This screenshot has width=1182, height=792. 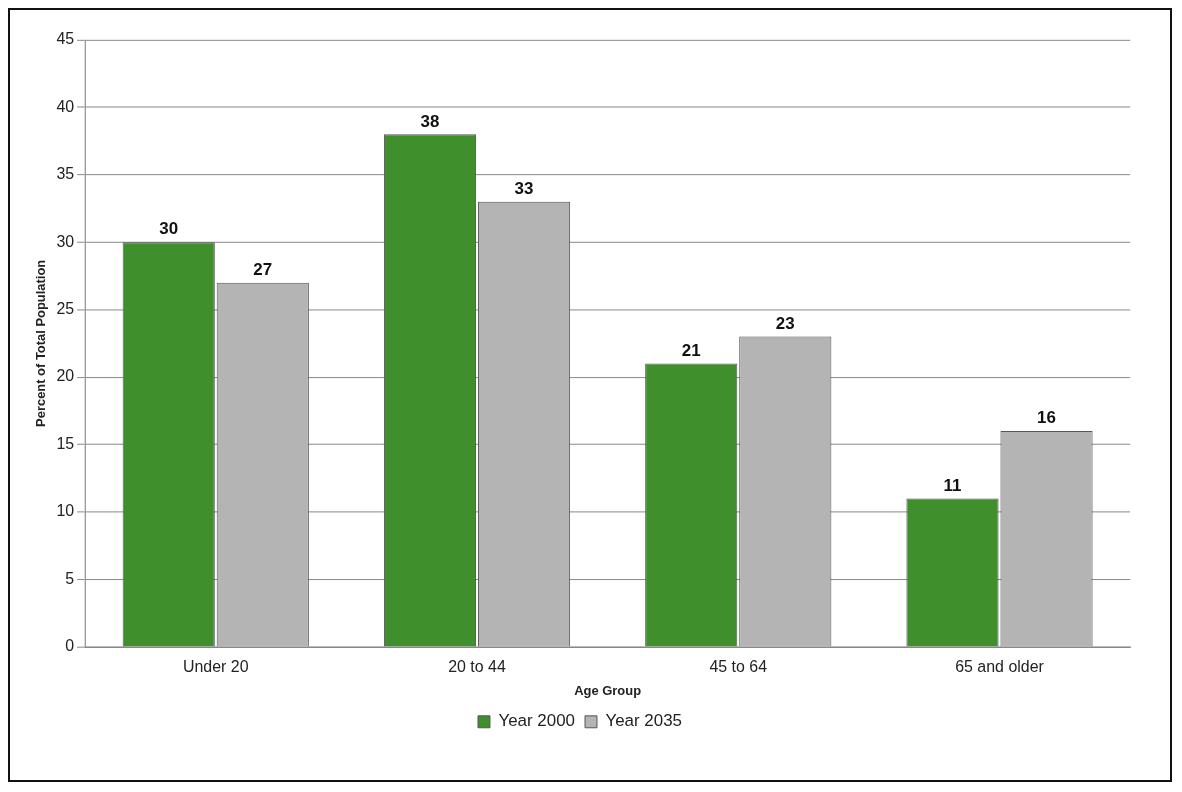 What do you see at coordinates (1046, 418) in the screenshot?
I see `data-label: 16` at bounding box center [1046, 418].